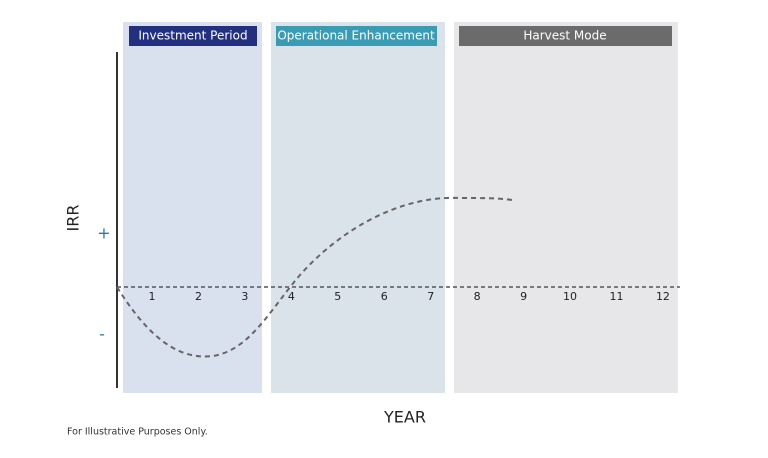 The height and width of the screenshot is (458, 768). What do you see at coordinates (192, 207) in the screenshot?
I see `phase-panel` at bounding box center [192, 207].